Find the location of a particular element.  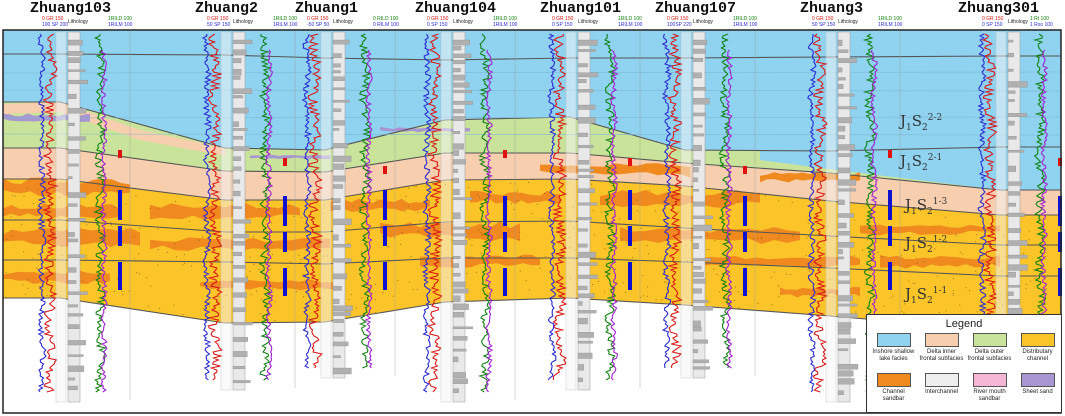

legend-item: Interchannel is located at coordinates (941, 384).